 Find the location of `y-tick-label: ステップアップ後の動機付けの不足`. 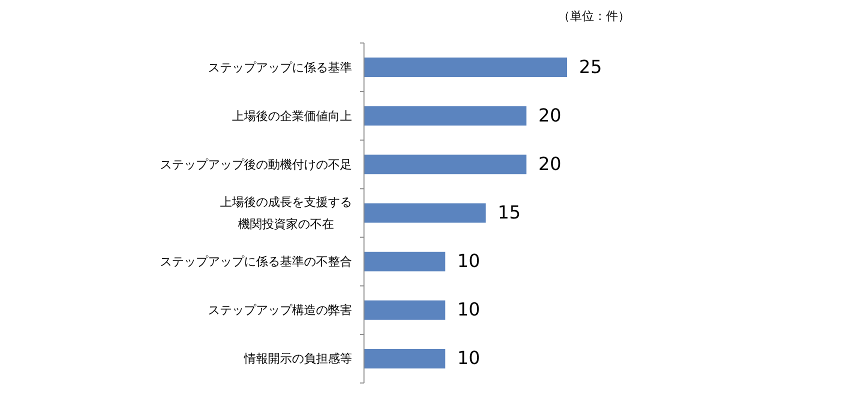

y-tick-label: ステップアップ後の動機付けの不足 is located at coordinates (256, 164).